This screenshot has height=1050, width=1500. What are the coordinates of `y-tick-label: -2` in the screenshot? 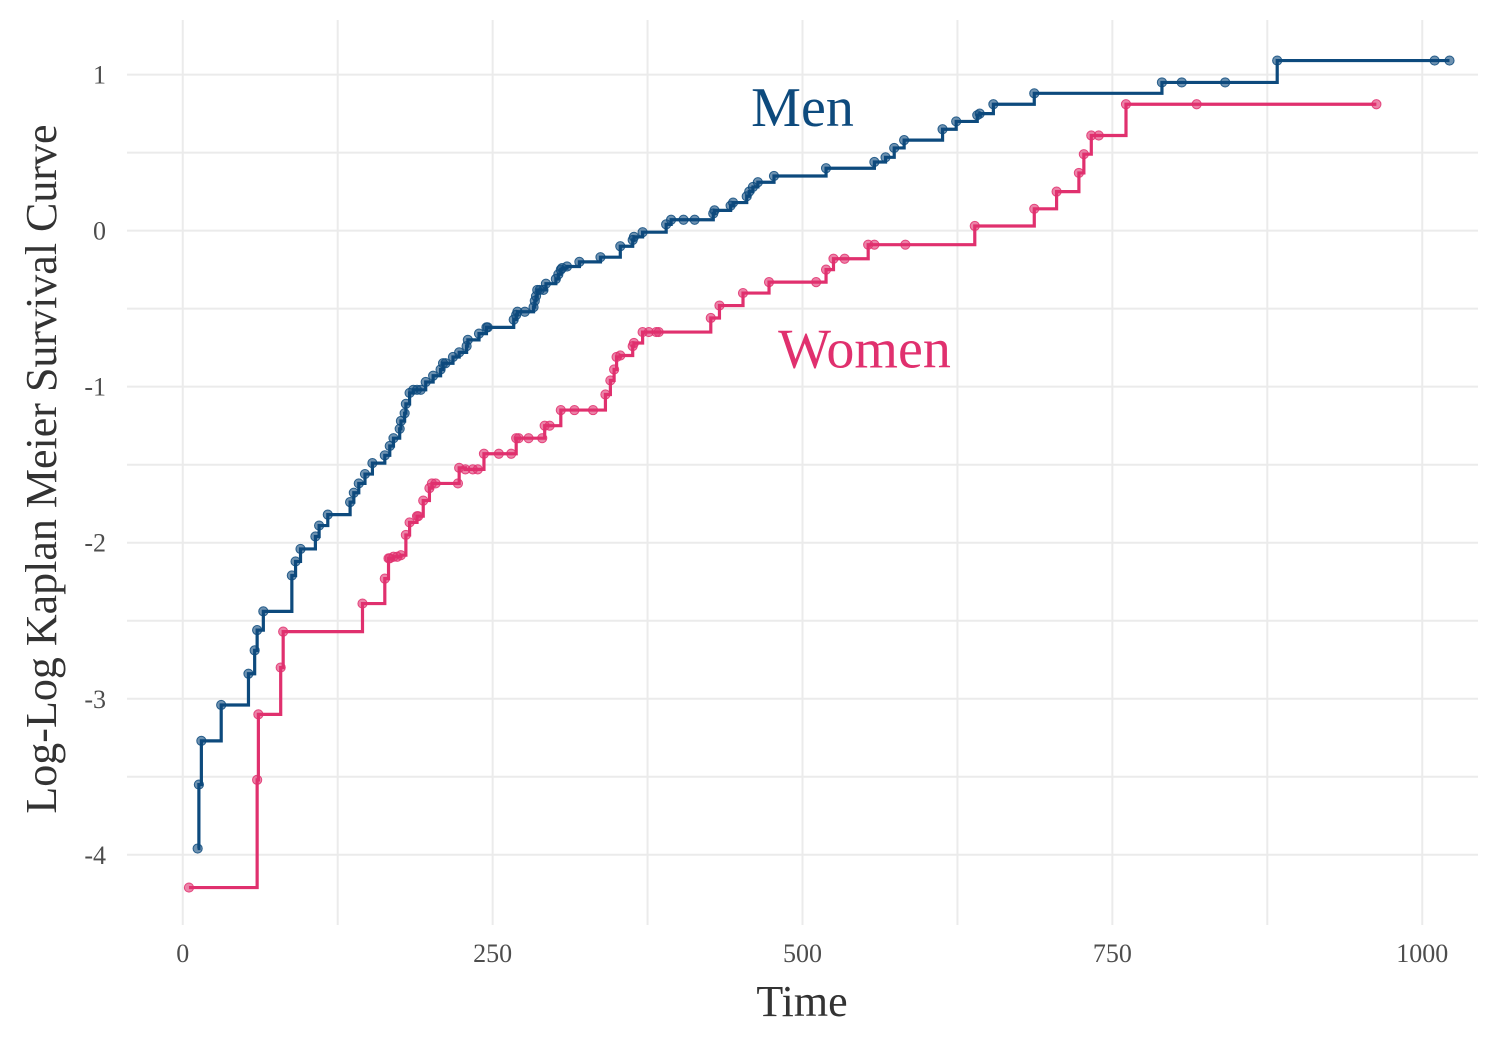 It's located at (95, 543).